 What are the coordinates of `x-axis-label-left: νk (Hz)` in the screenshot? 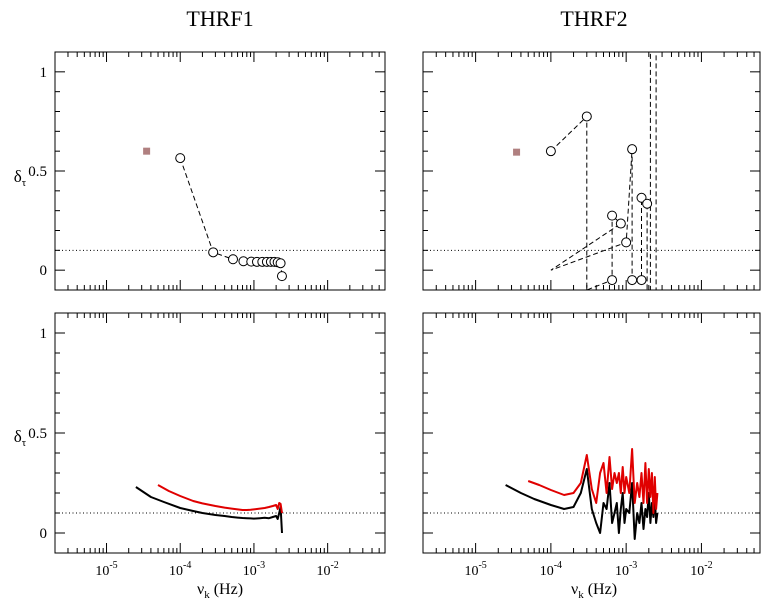 It's located at (220, 591).